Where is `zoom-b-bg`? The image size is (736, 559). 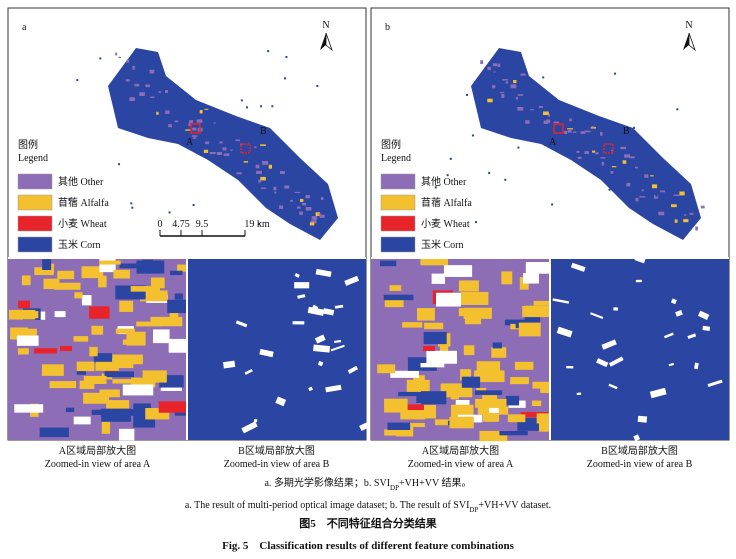 zoom-b-bg is located at coordinates (639, 349).